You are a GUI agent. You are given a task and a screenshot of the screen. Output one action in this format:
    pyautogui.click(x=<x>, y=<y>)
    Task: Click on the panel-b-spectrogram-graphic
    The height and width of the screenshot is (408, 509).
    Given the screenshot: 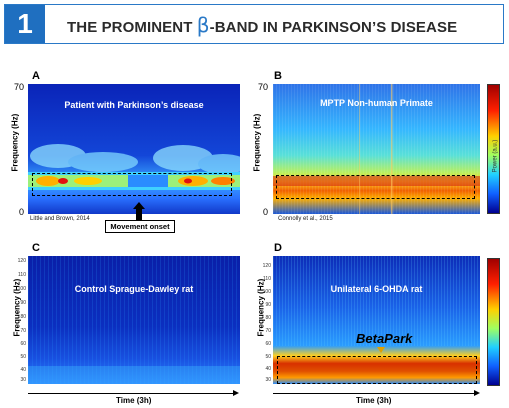 What is the action you would take?
    pyautogui.click(x=376, y=149)
    